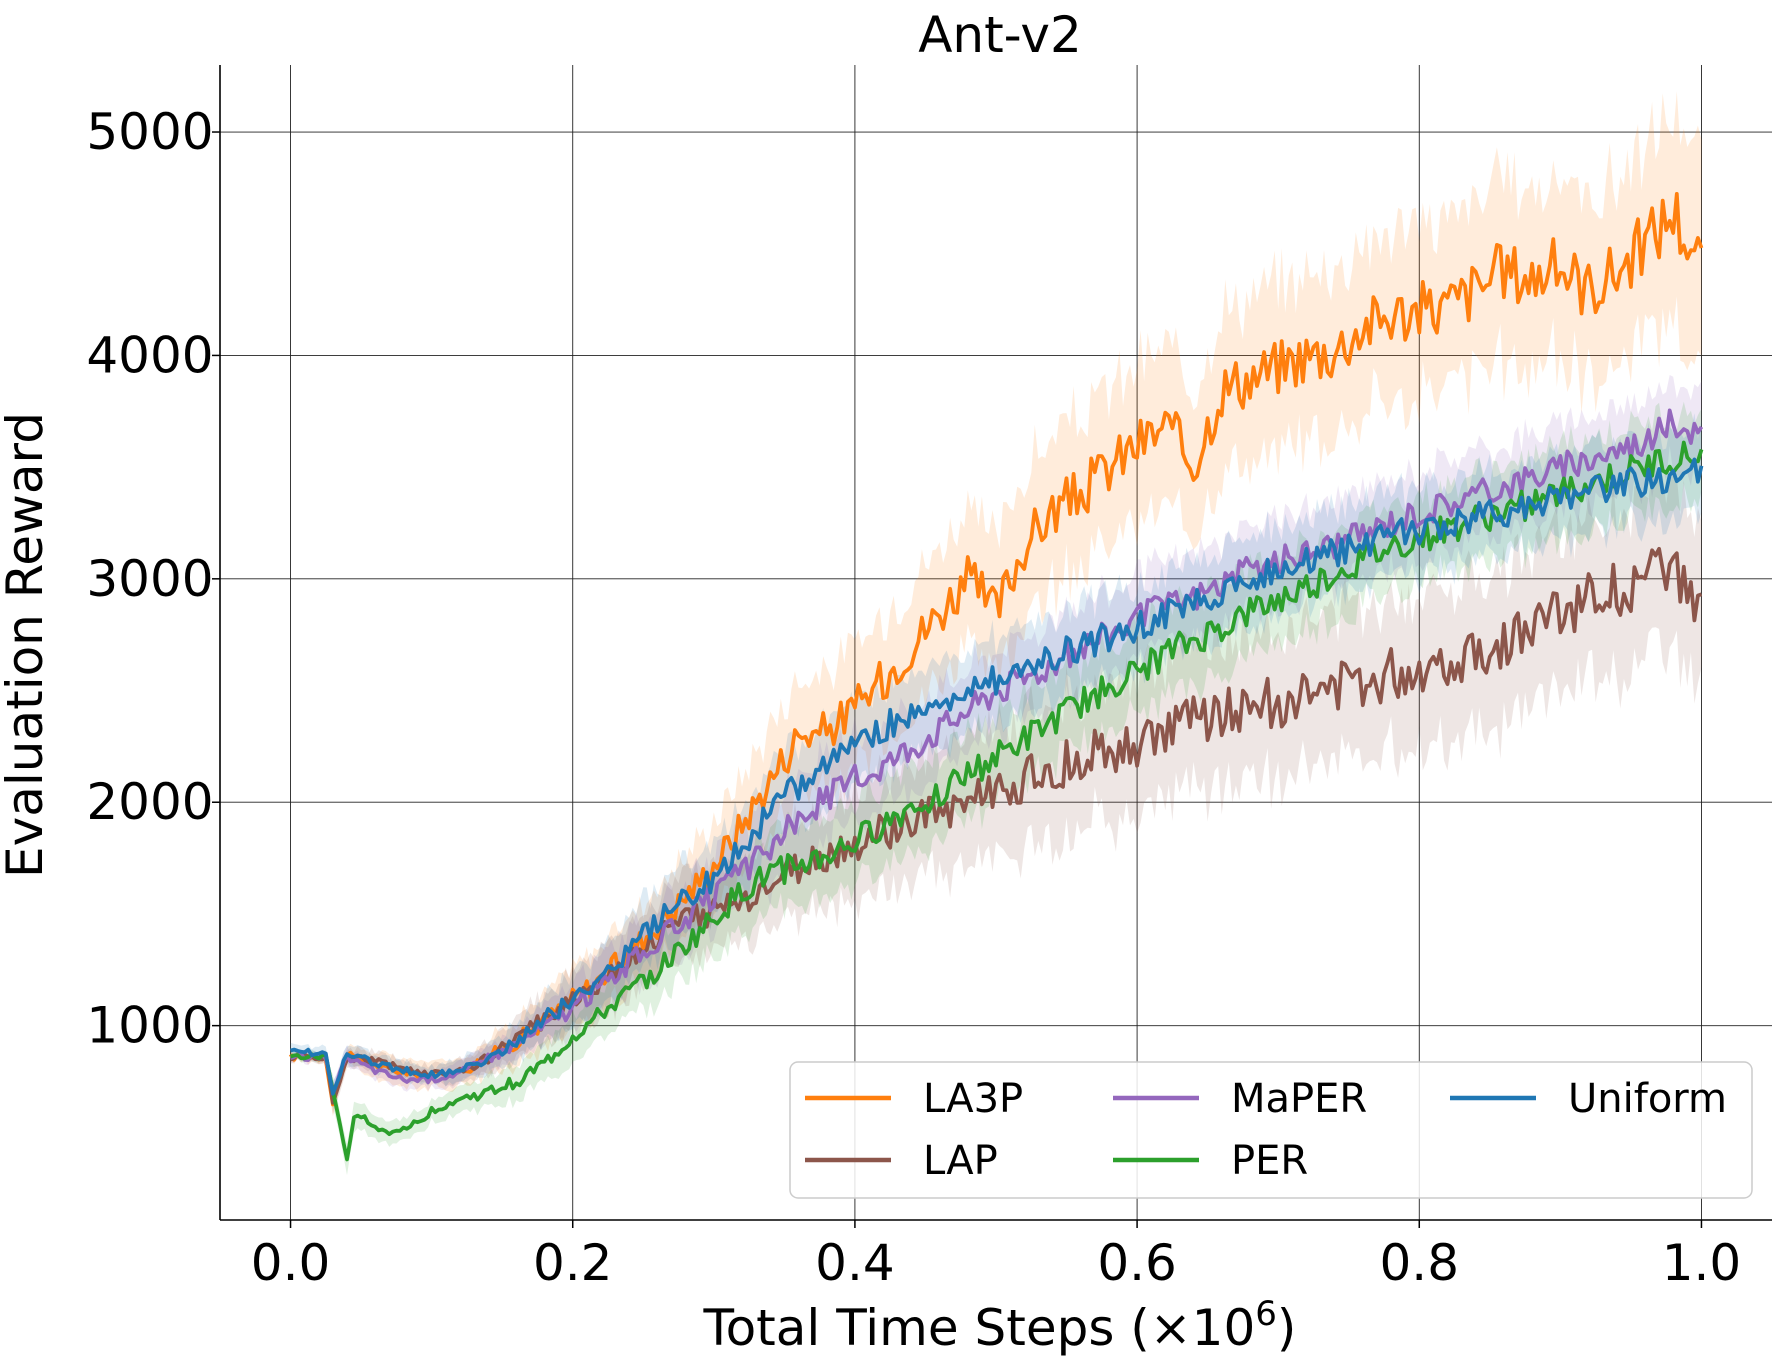  I want to click on legend-items: LA3P LAP MaPER PER Uniform, so click(1266, 1130).